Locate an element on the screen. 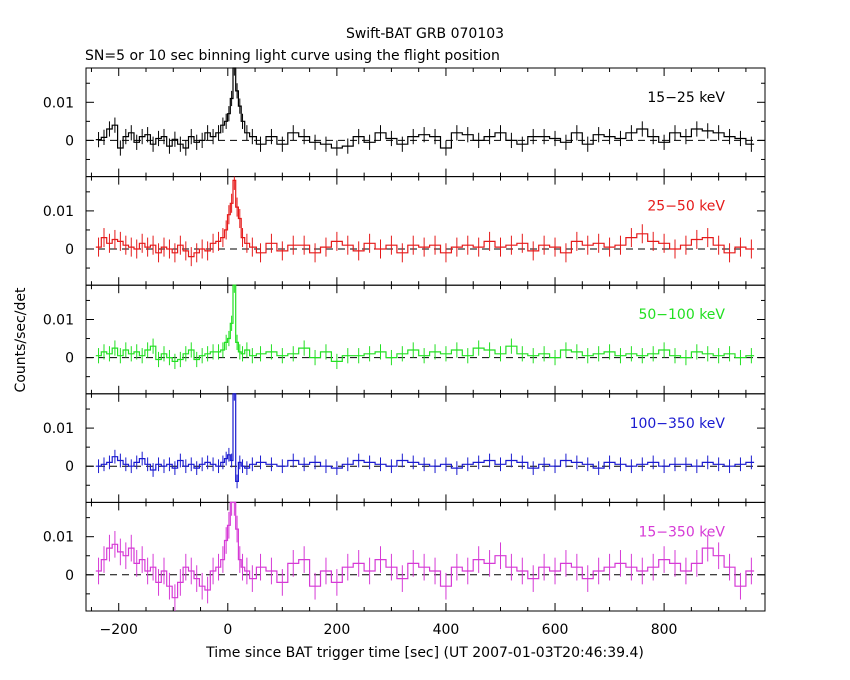 The height and width of the screenshot is (680, 850). band-label: 15−25 keV is located at coordinates (686, 98).